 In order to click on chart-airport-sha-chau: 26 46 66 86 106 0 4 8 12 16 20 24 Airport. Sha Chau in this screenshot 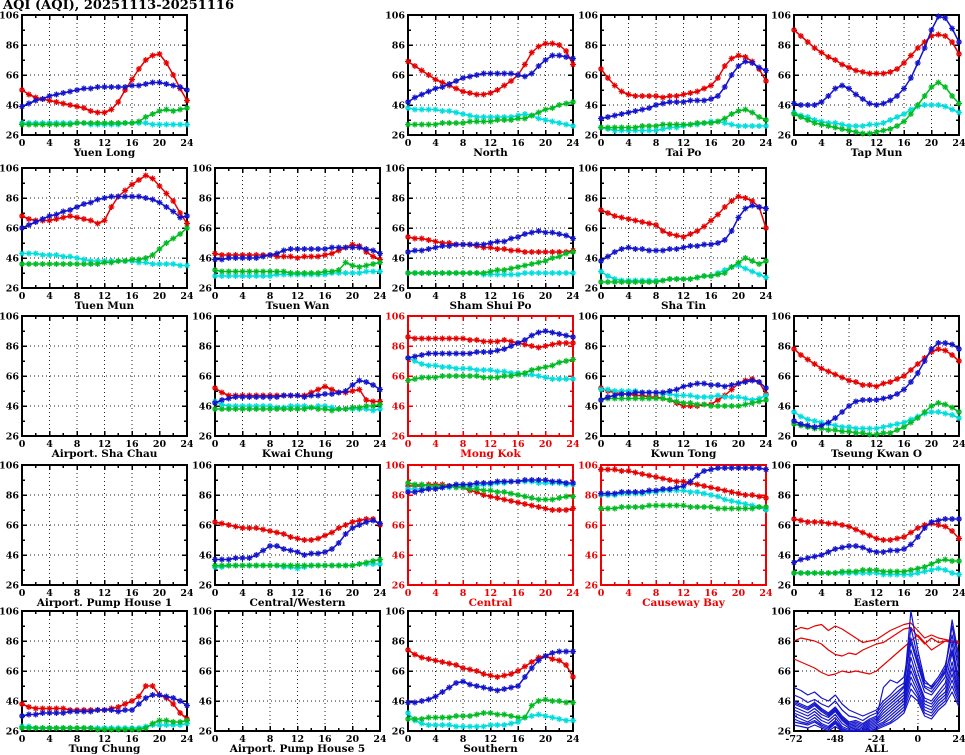, I will do `click(97, 384)`.